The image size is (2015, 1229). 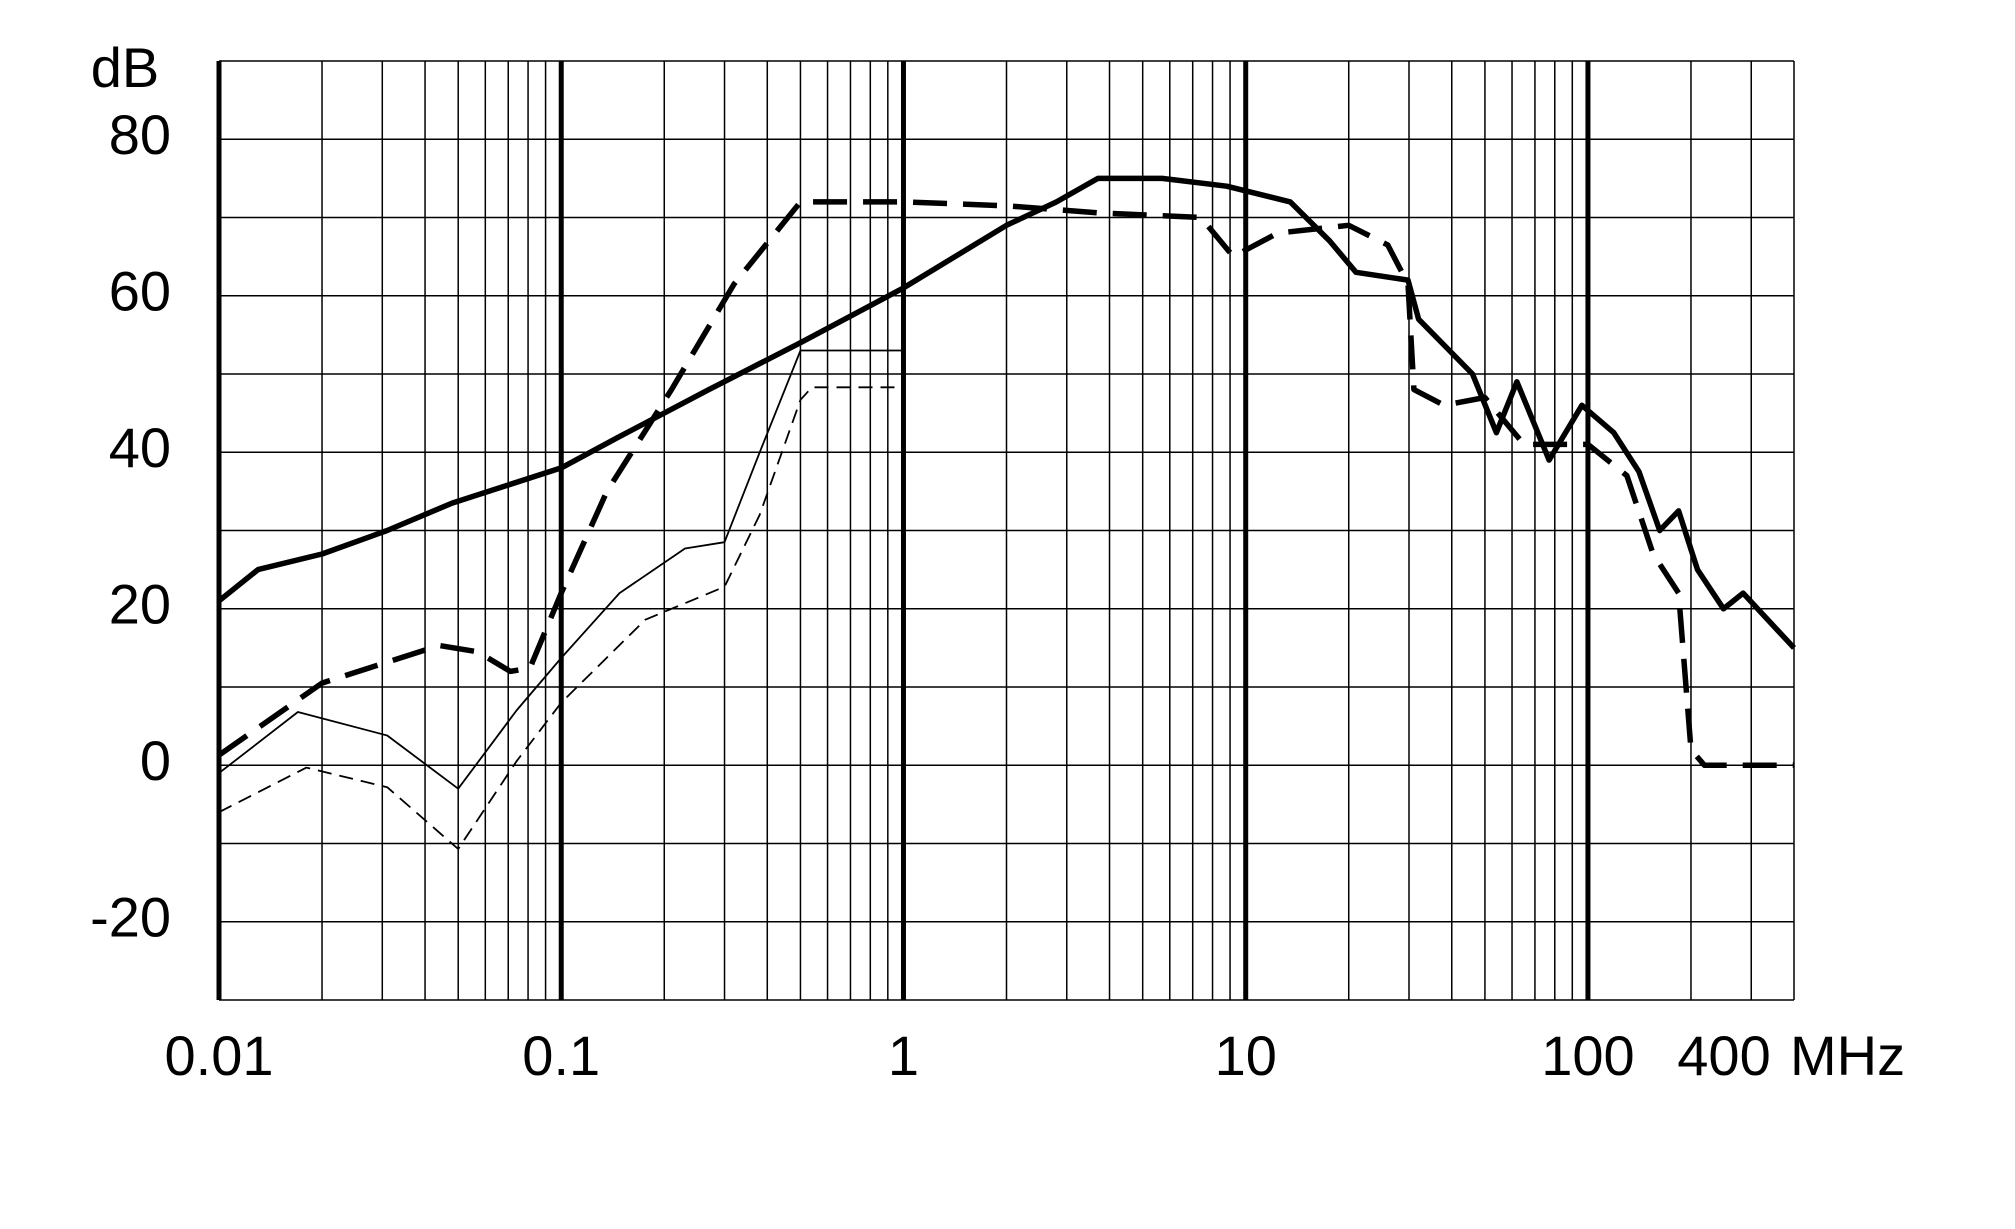 I want to click on x-tick-label: 10, so click(x=1246, y=1055).